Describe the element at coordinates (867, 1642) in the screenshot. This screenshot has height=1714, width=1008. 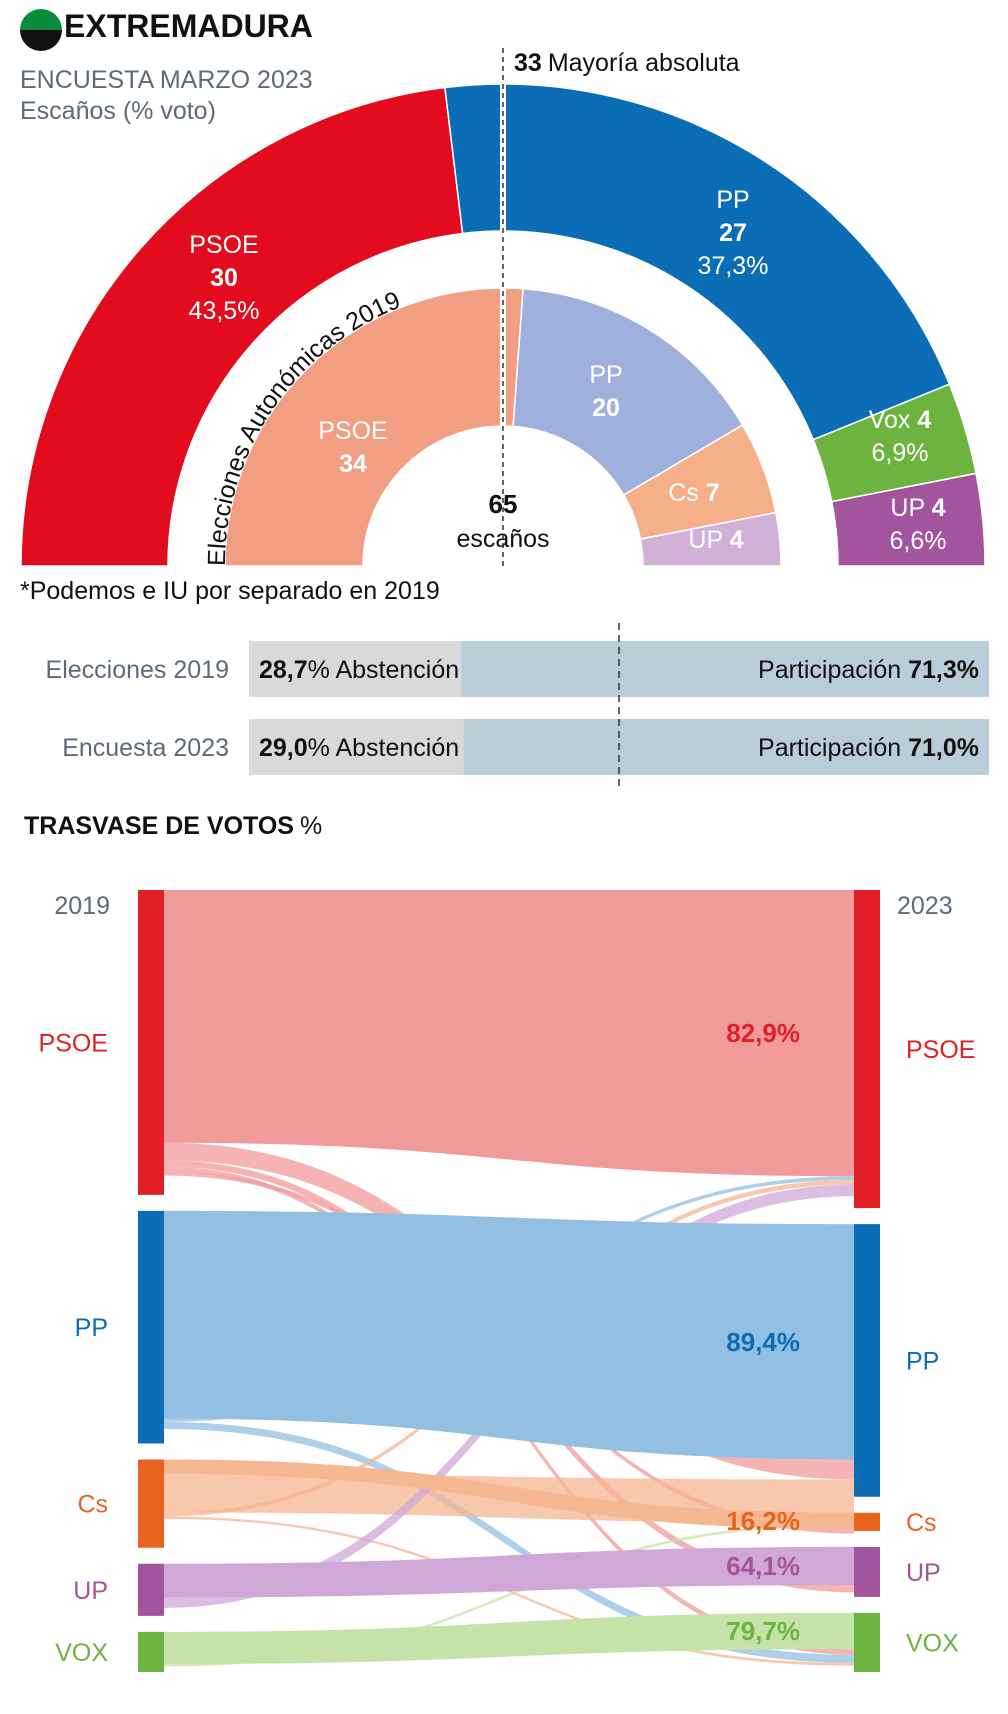
I see `node-2023-vox` at that location.